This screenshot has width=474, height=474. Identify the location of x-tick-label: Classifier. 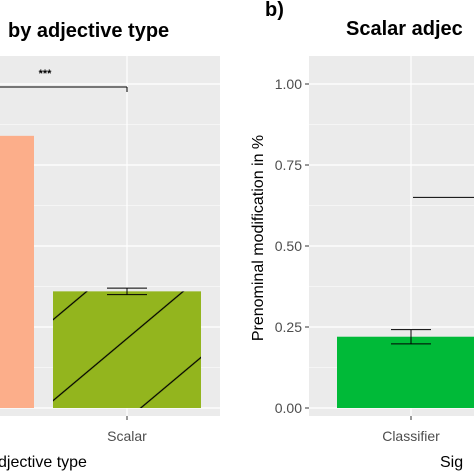
(411, 436).